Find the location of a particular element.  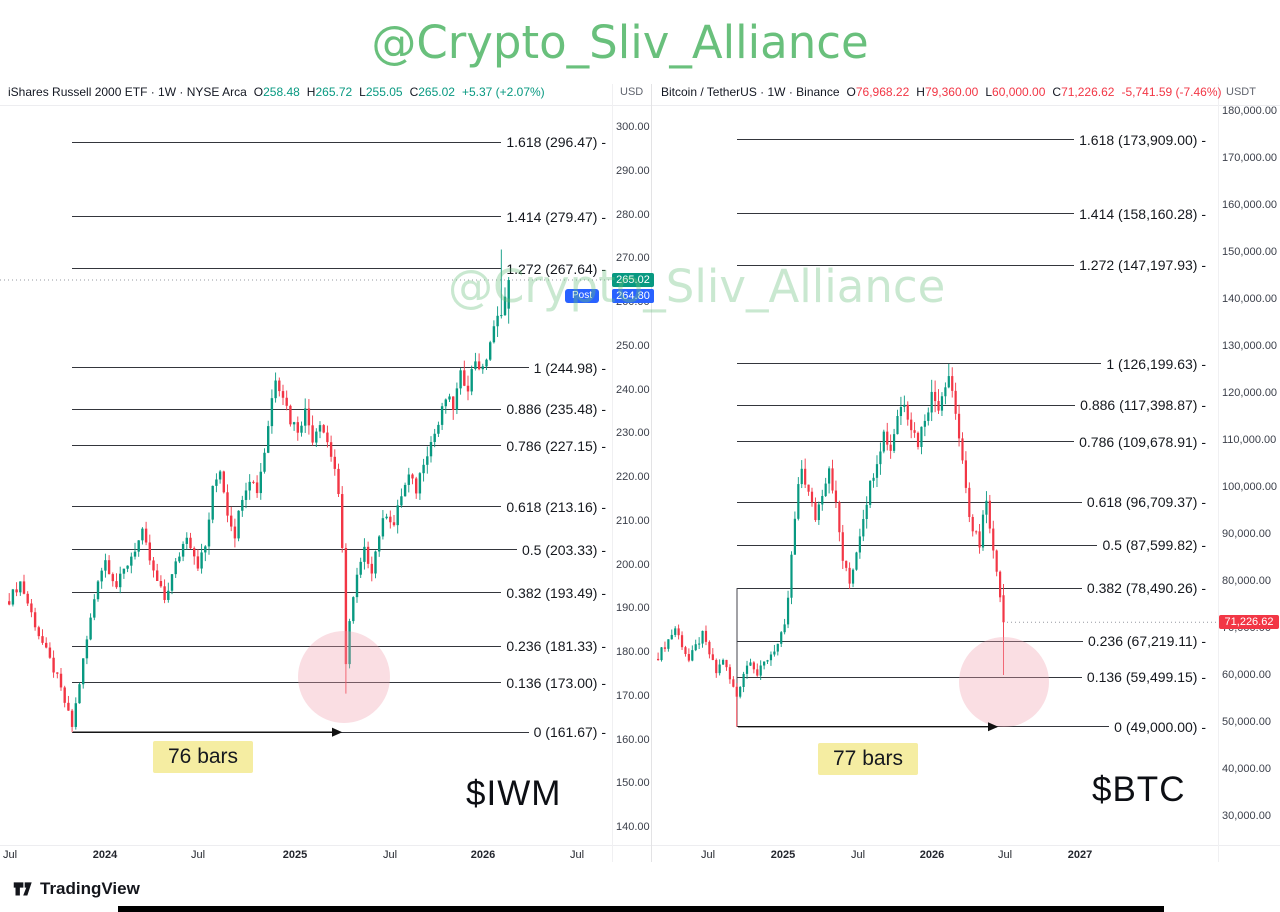

y-axis-tick: 230.00 is located at coordinates (633, 433).